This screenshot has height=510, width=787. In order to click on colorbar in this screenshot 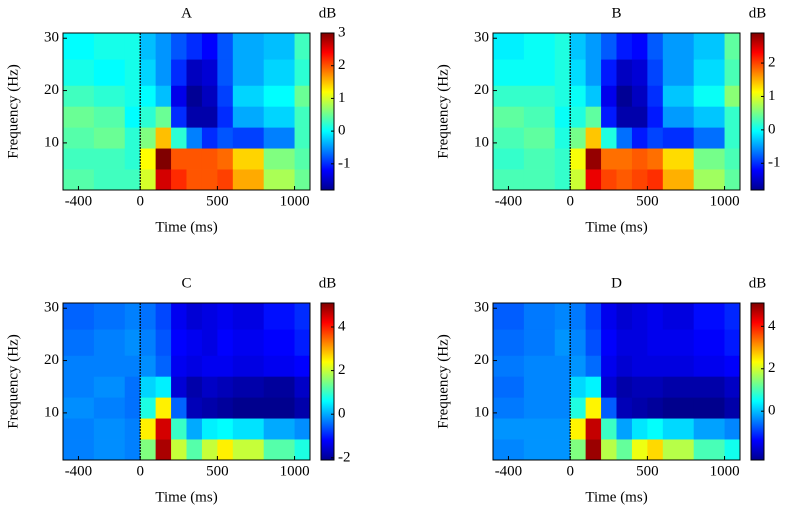, I will do `click(757, 381)`.